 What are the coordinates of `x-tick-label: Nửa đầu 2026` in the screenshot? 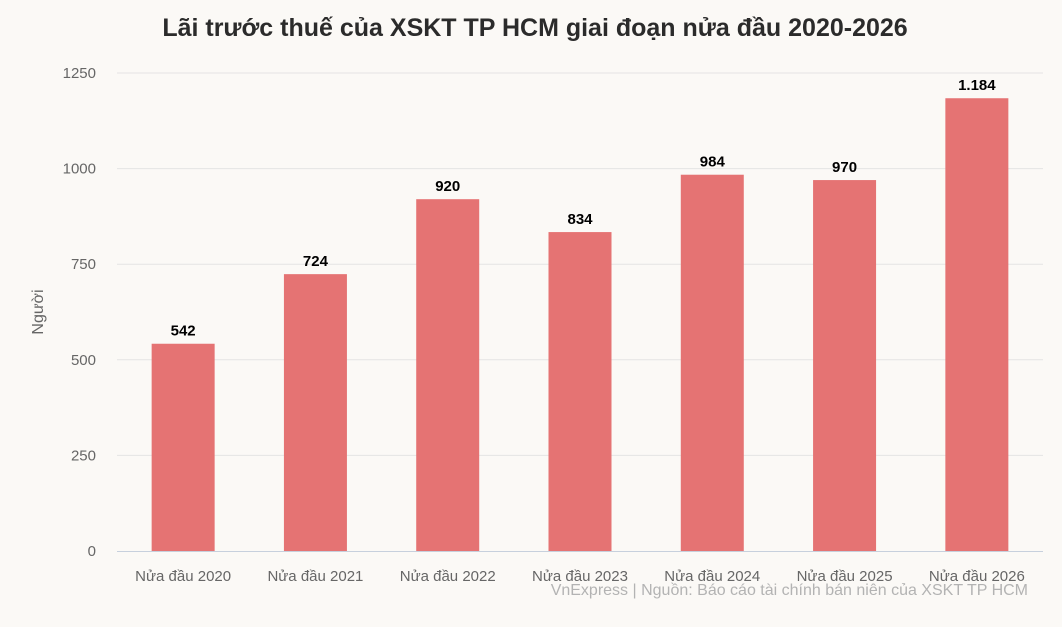 It's located at (977, 576).